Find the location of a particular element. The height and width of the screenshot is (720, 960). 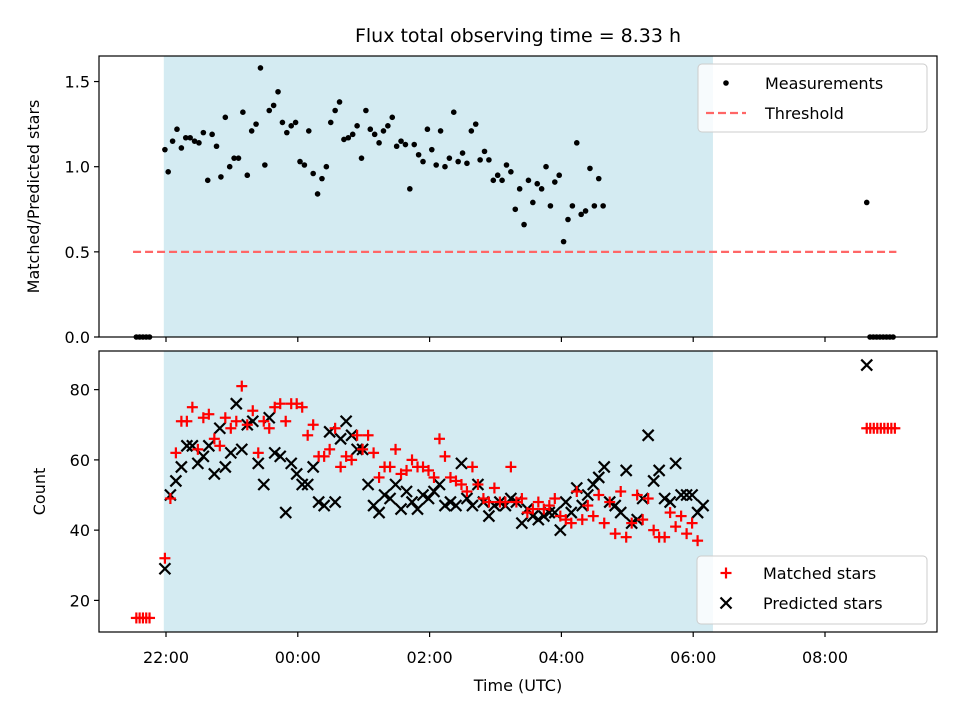

bottom-x-ticks: 22:00 00:00 02:00 04:00 06:00 08:00 is located at coordinates (495, 649).